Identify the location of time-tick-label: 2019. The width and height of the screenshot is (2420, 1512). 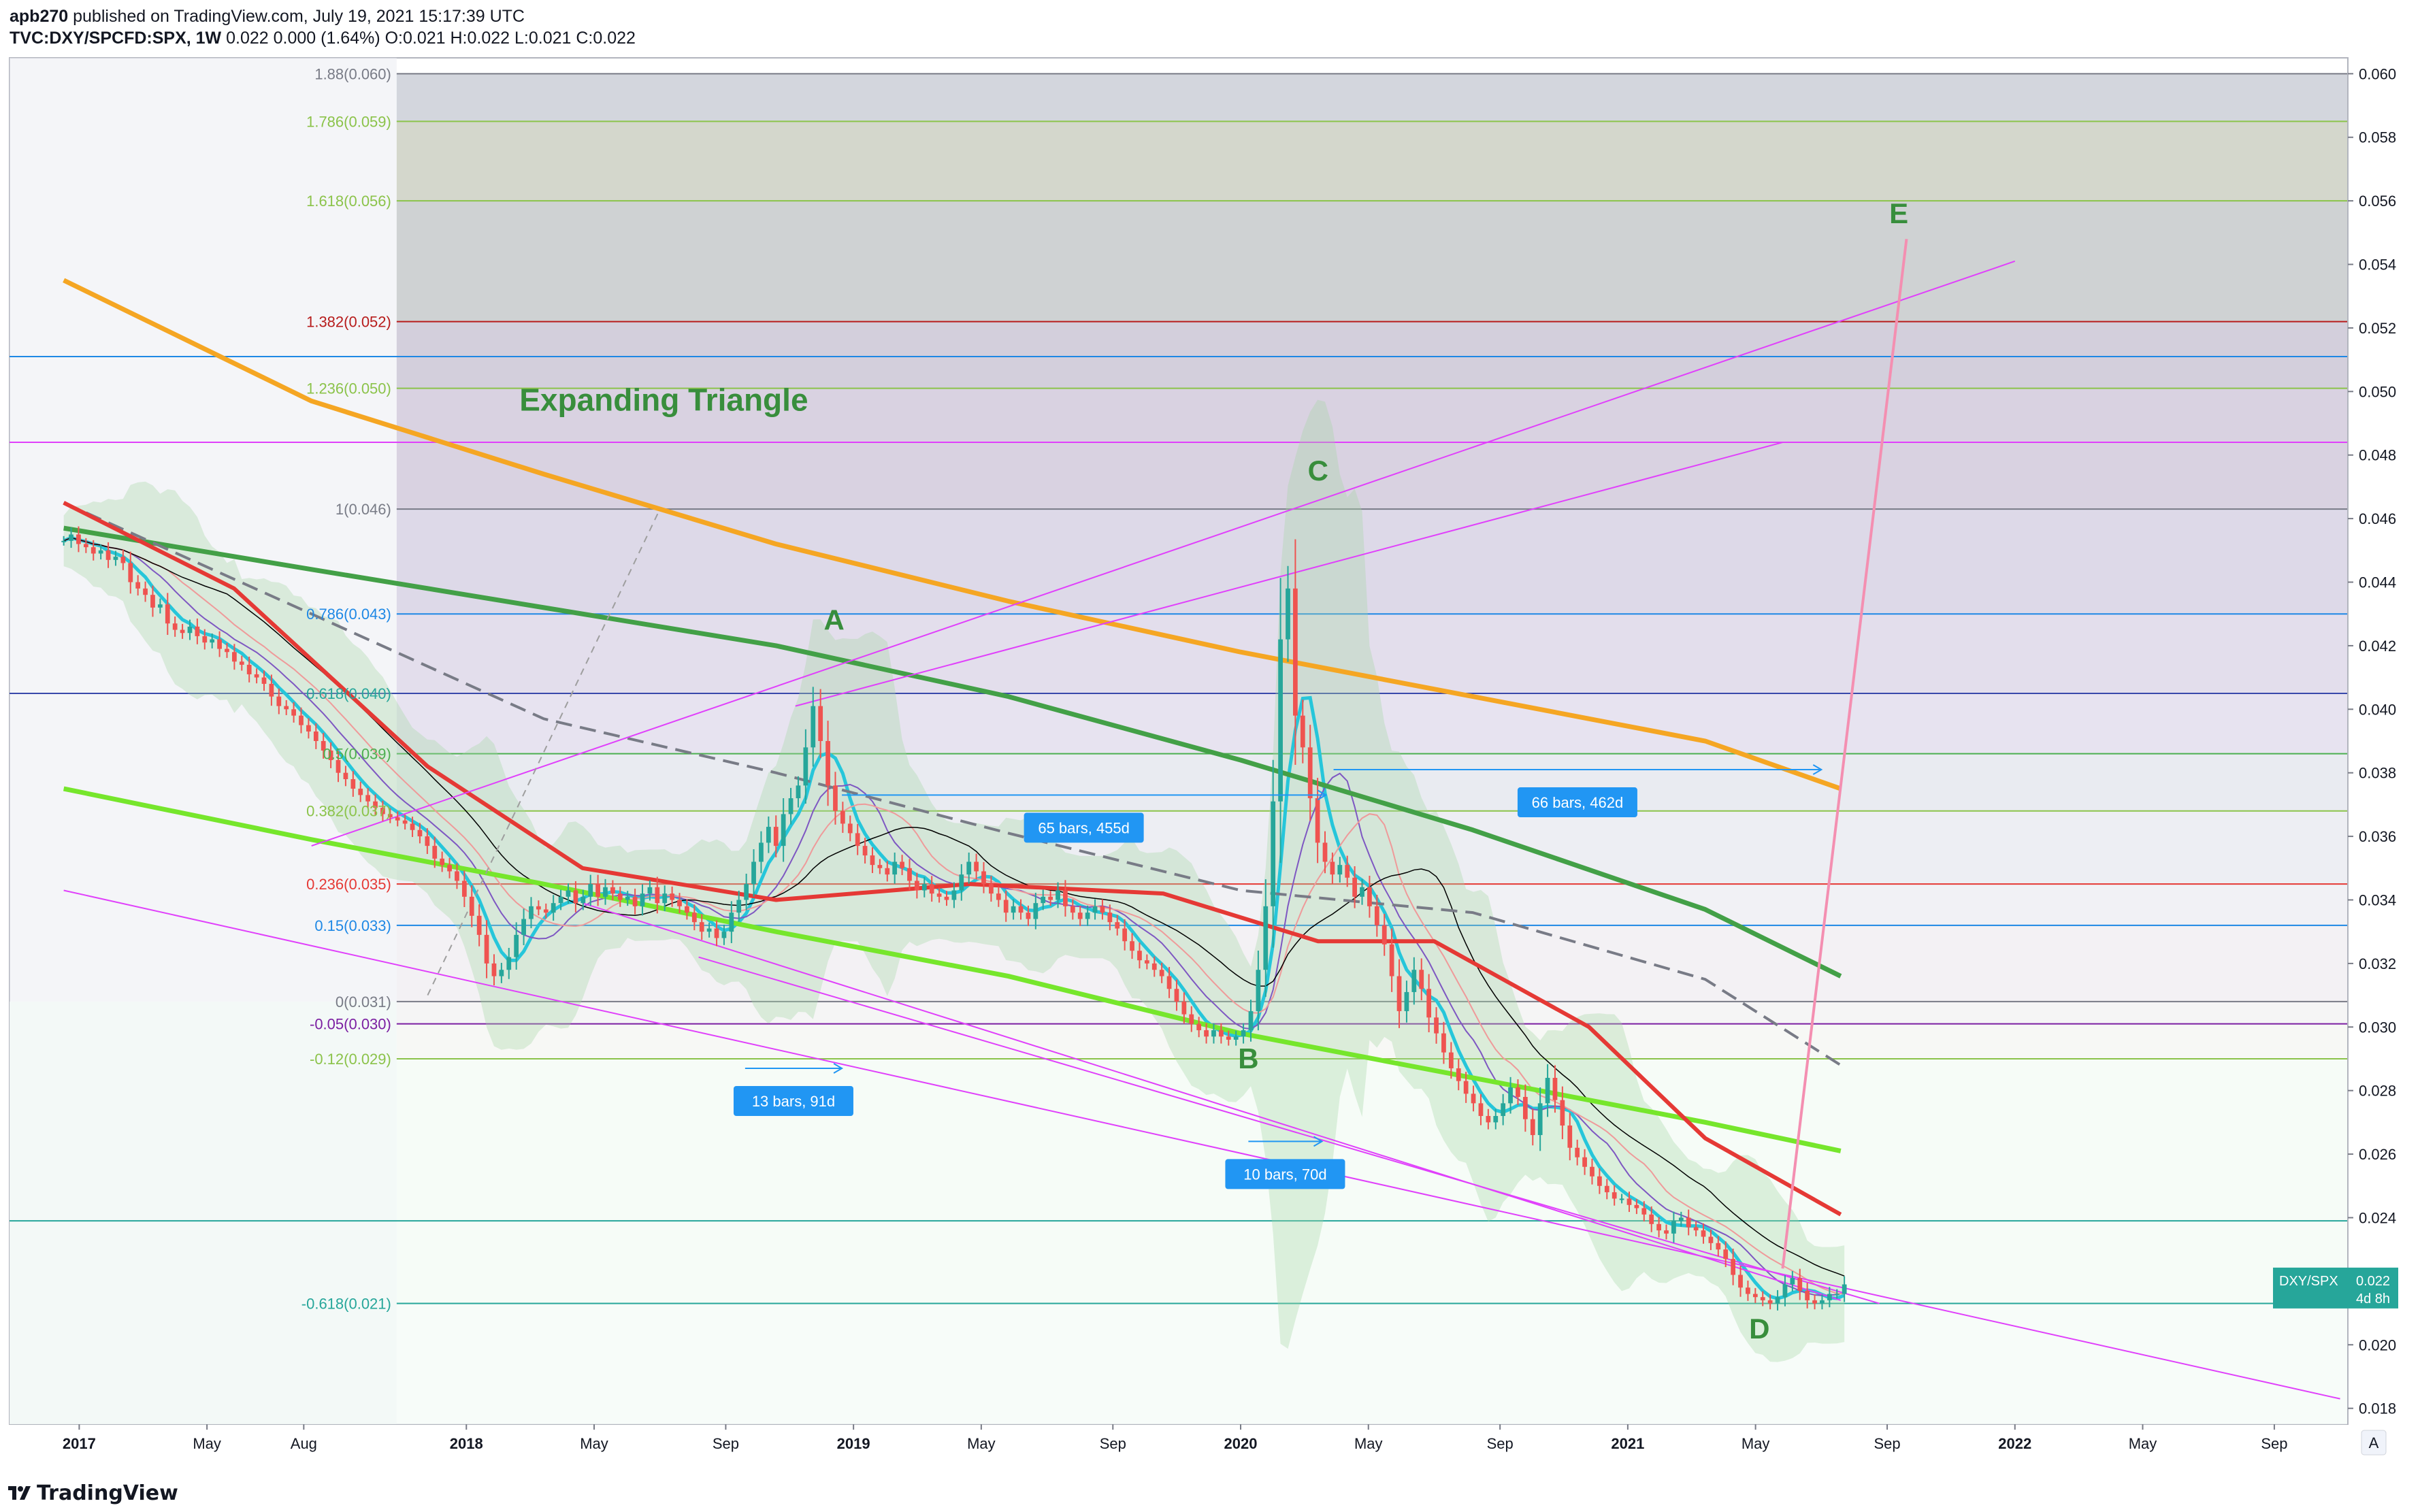
(854, 1443).